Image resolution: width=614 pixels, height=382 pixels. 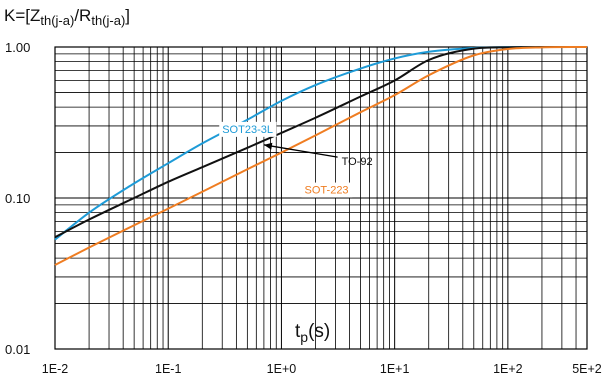 What do you see at coordinates (168, 369) in the screenshot?
I see `x-tick-label: 1E-1` at bounding box center [168, 369].